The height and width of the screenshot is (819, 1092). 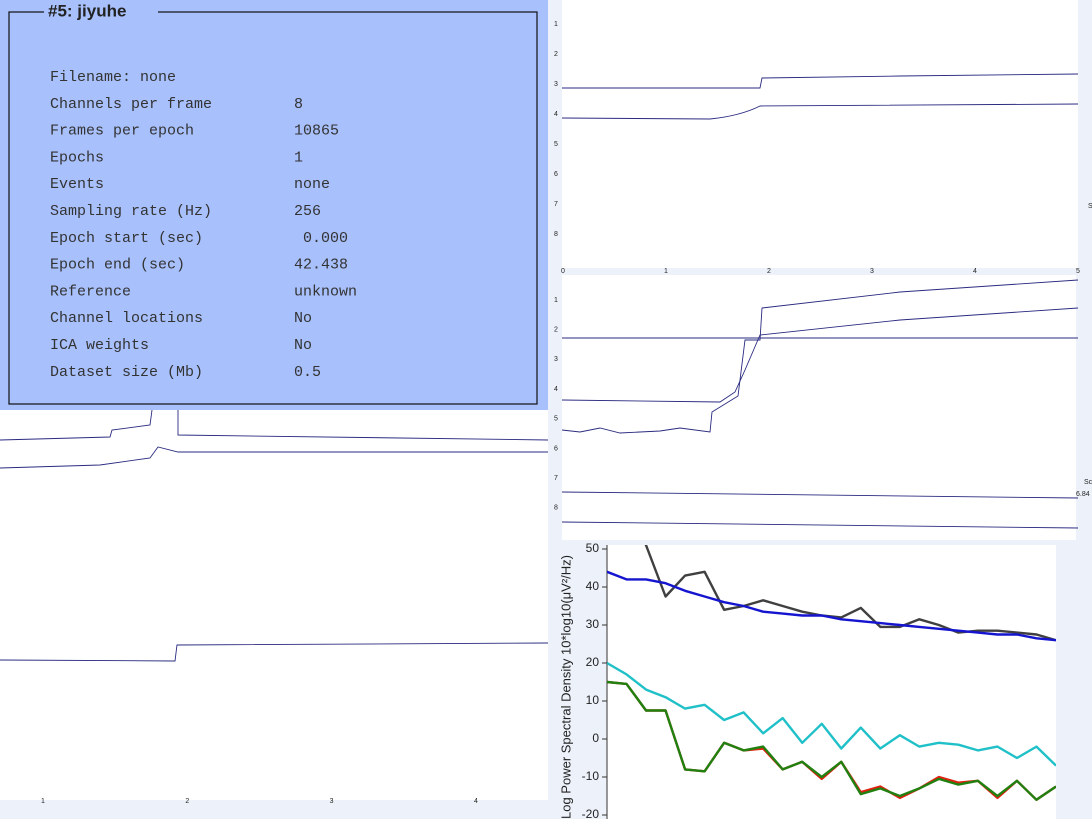 I want to click on info-label: Epochs, so click(x=77, y=157).